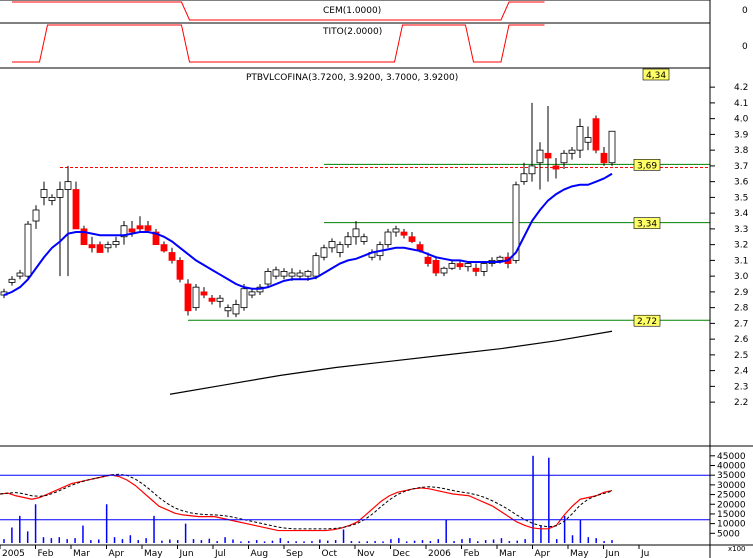  I want to click on top-value-badge-label: 4,34, so click(656, 76).